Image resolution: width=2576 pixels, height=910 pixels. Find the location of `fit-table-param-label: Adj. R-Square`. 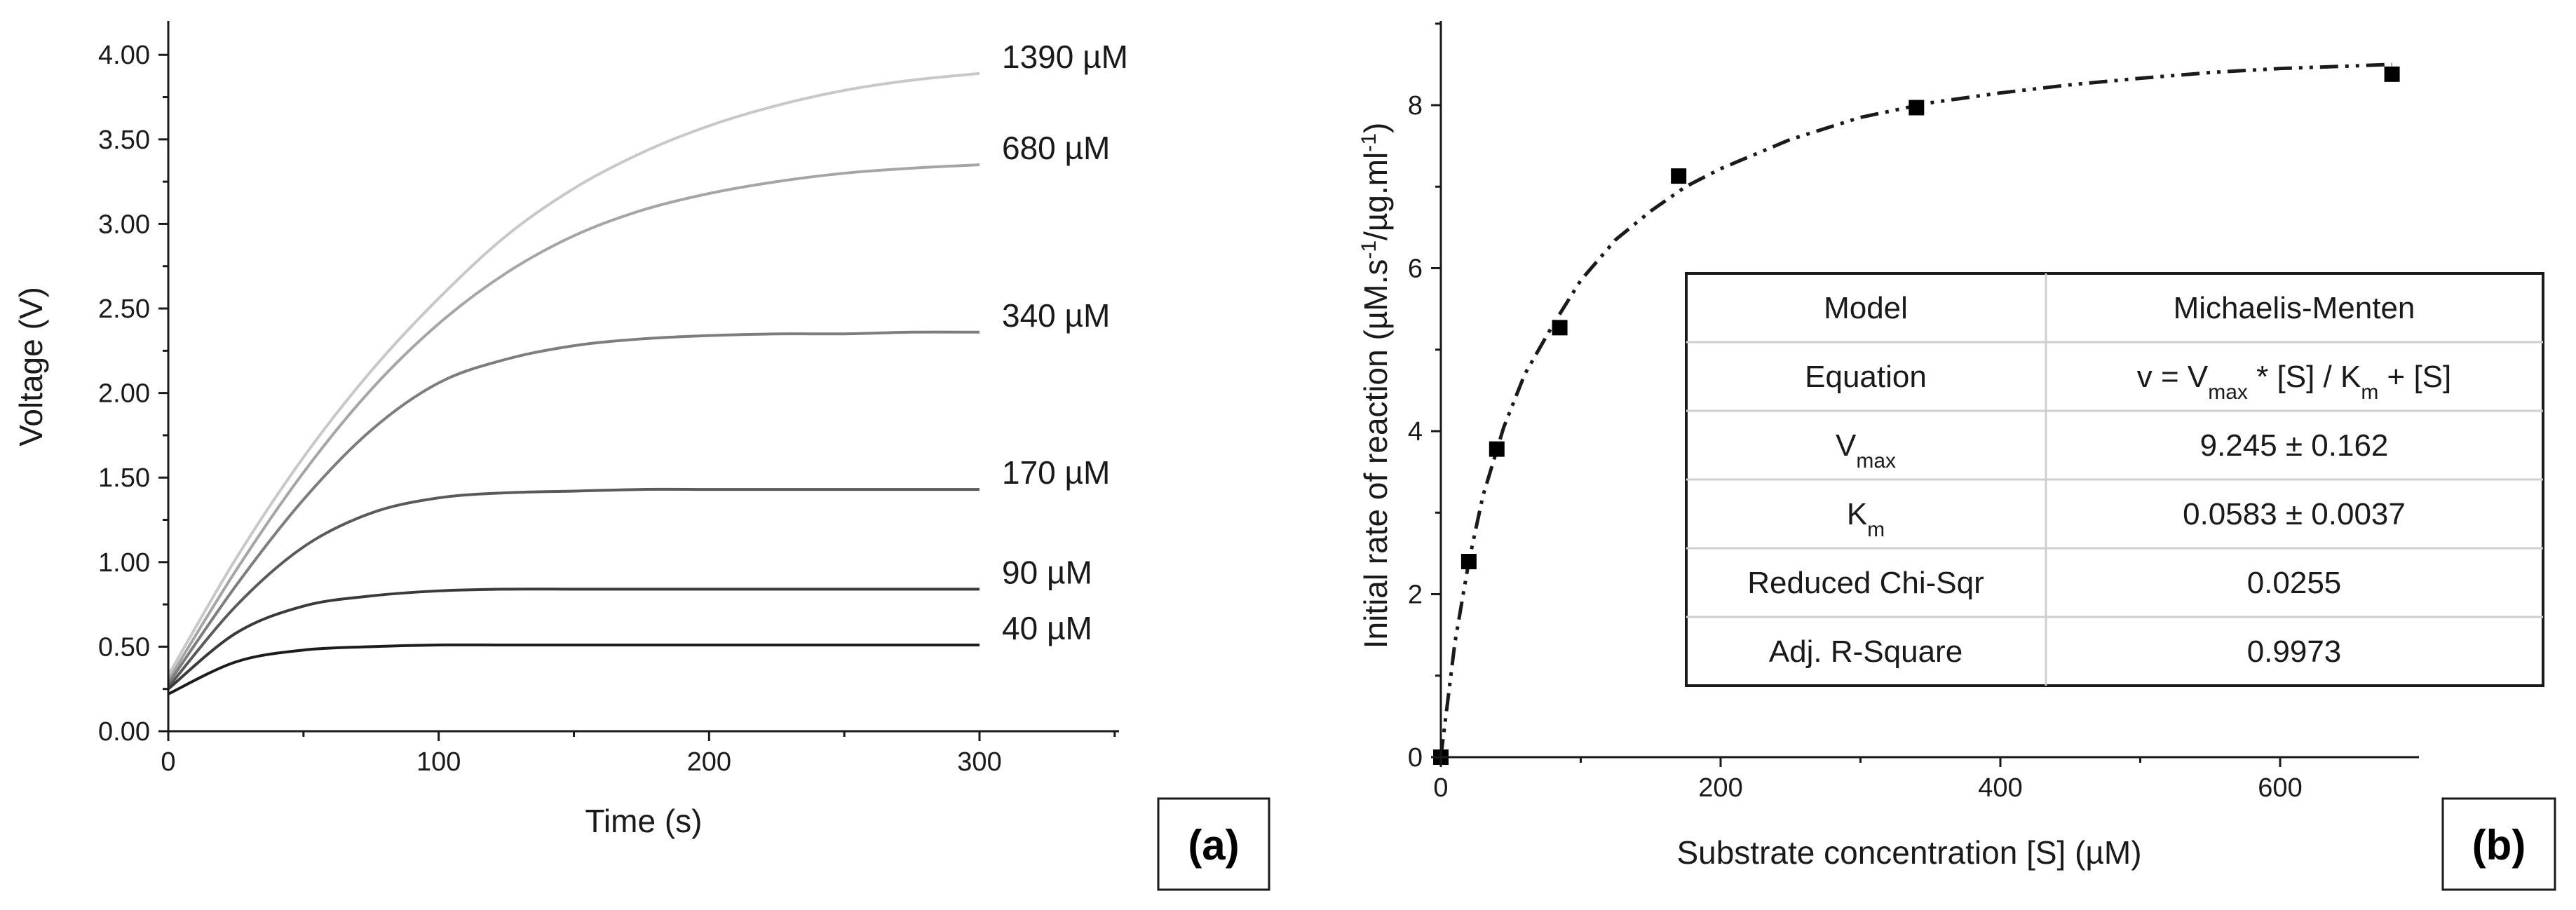

fit-table-param-label: Adj. R-Square is located at coordinates (1865, 651).